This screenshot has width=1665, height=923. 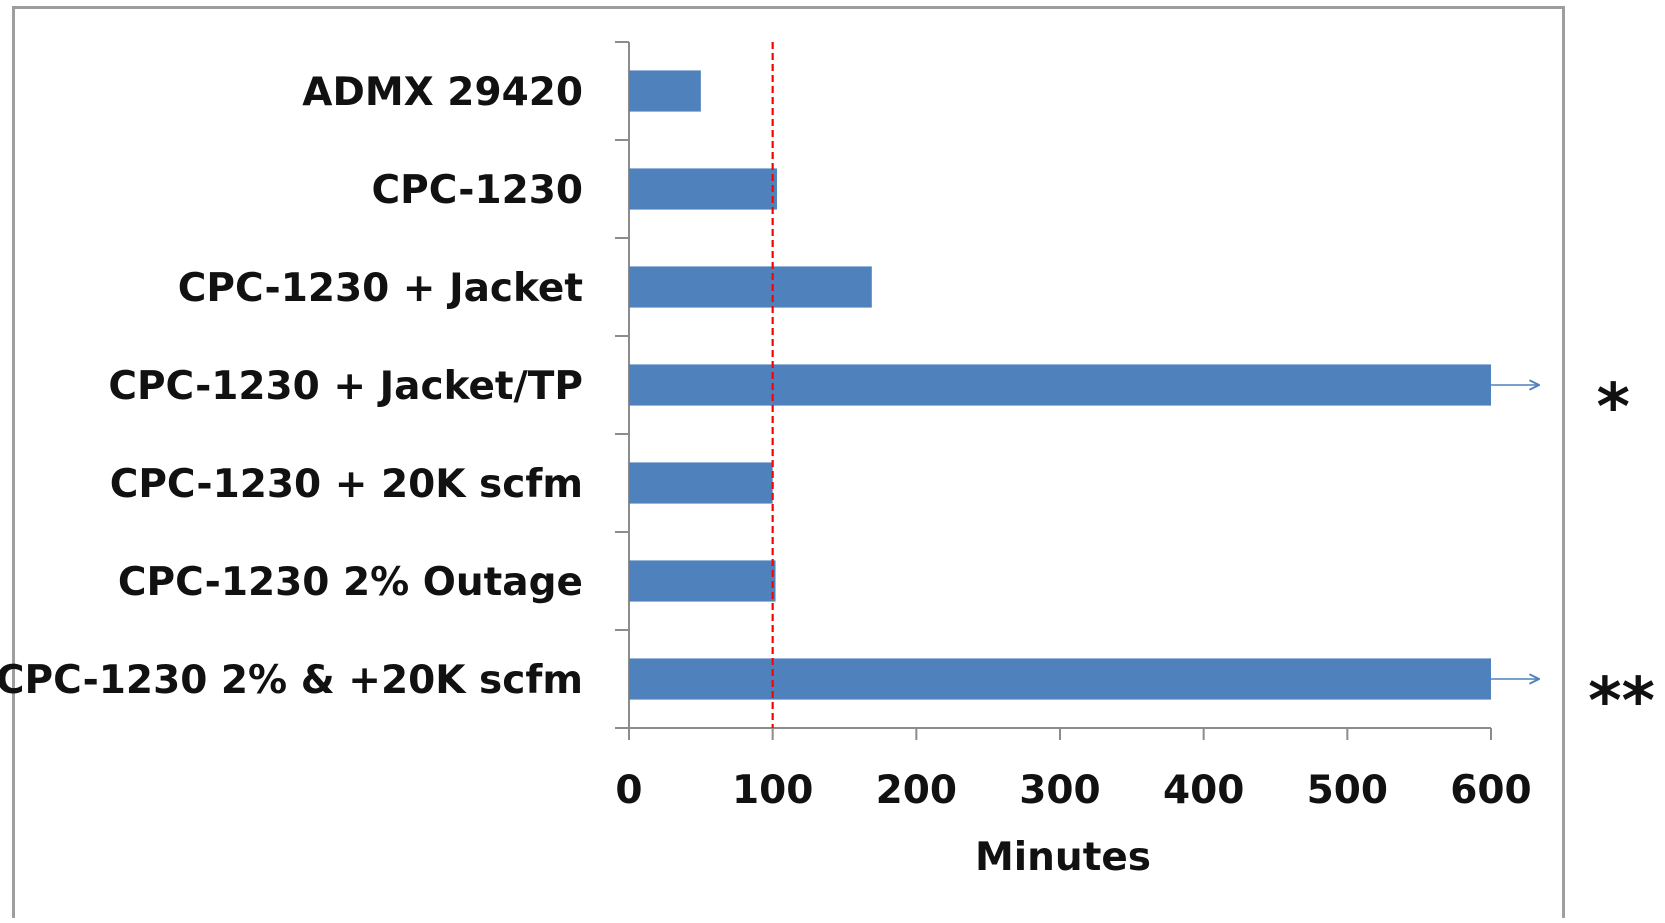 I want to click on x-tick-label: 200, so click(x=916, y=790).